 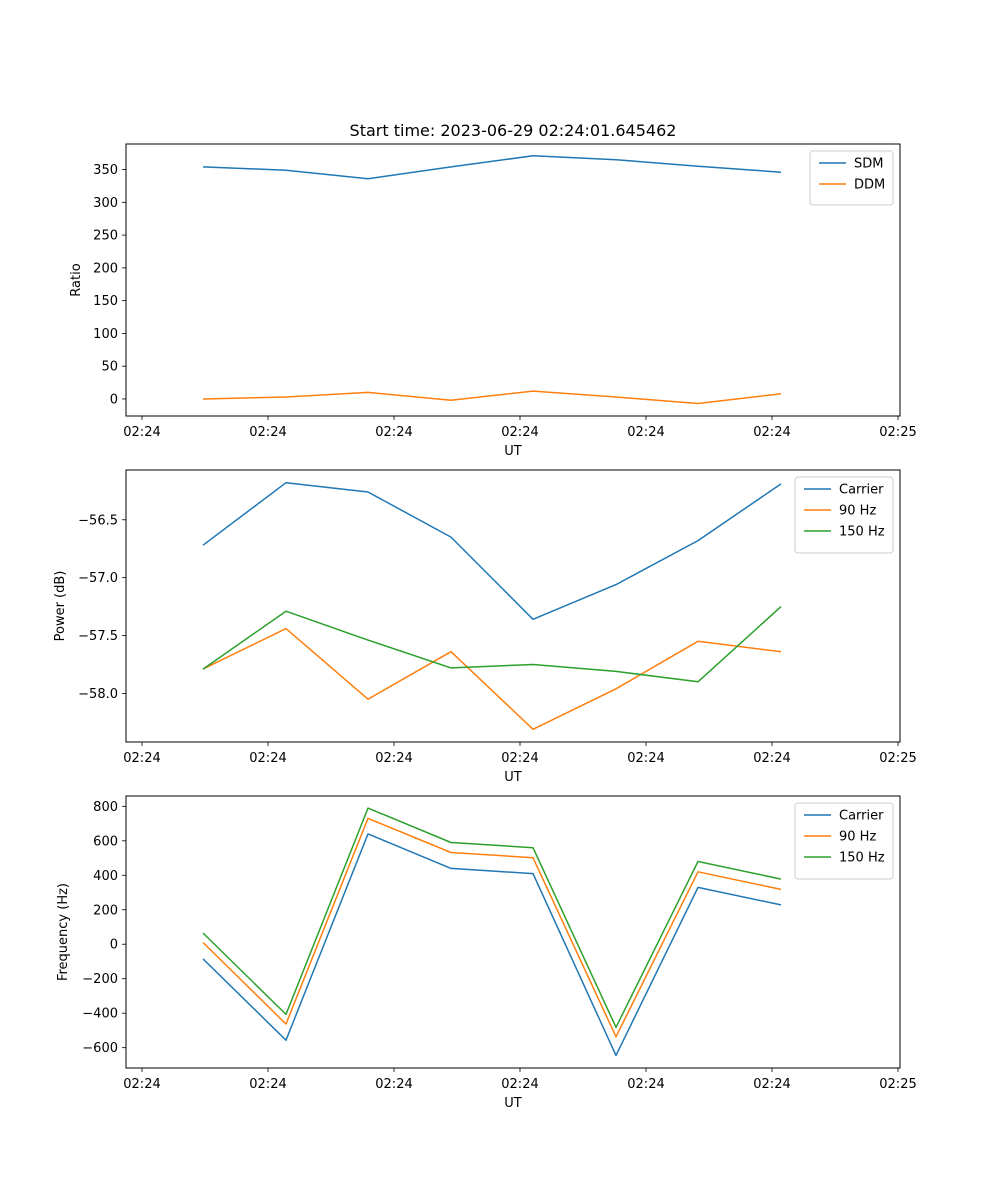 I want to click on y-tick-label: 350, so click(x=105, y=170).